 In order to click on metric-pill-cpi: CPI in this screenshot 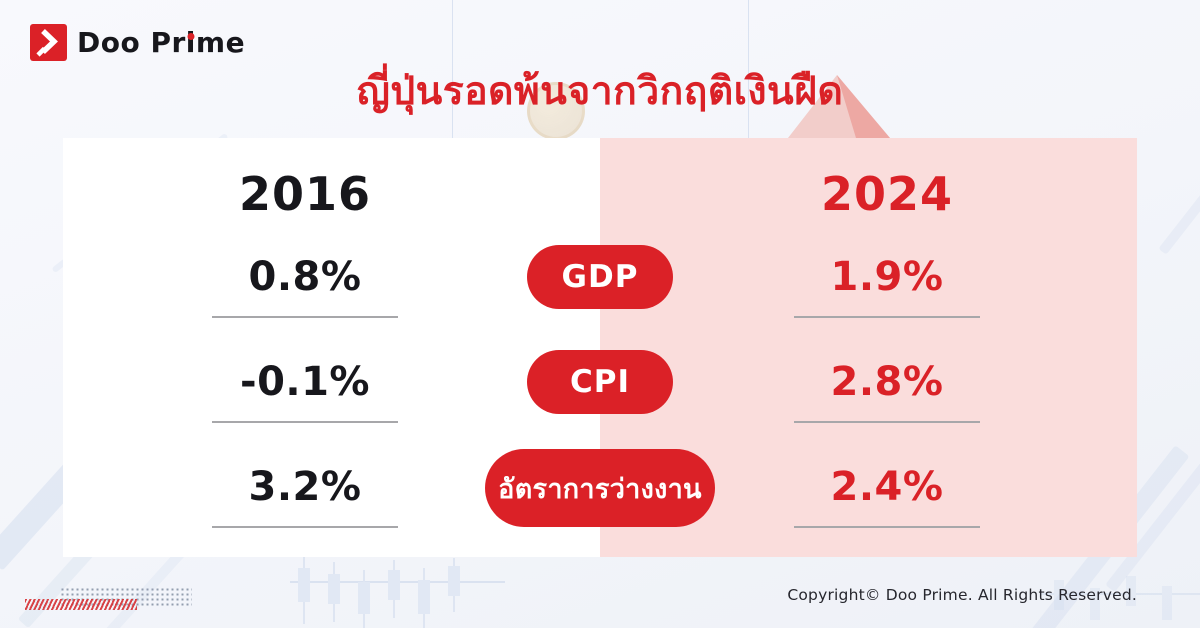, I will do `click(600, 382)`.